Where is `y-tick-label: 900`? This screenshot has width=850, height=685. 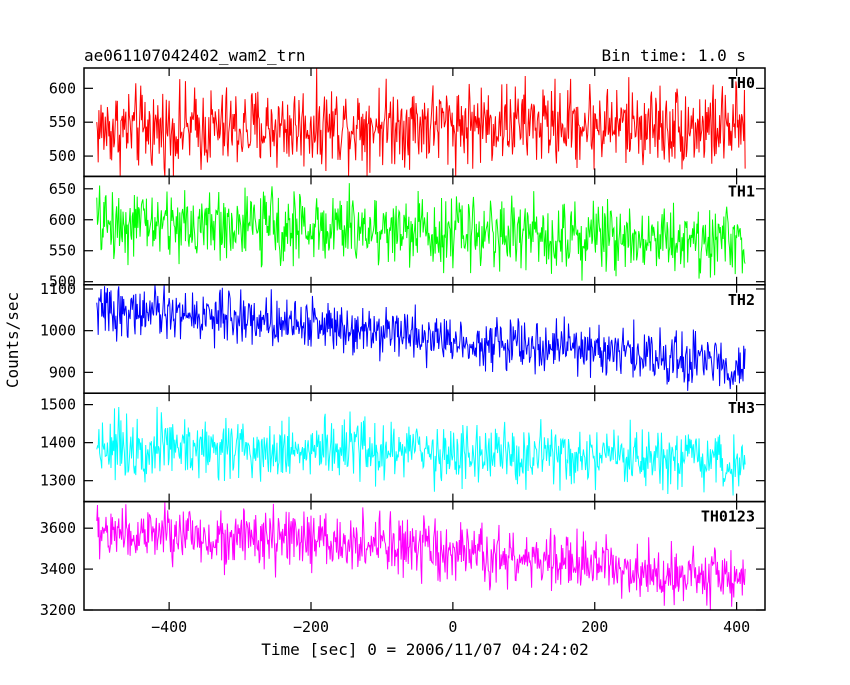 y-tick-label: 900 is located at coordinates (62, 372).